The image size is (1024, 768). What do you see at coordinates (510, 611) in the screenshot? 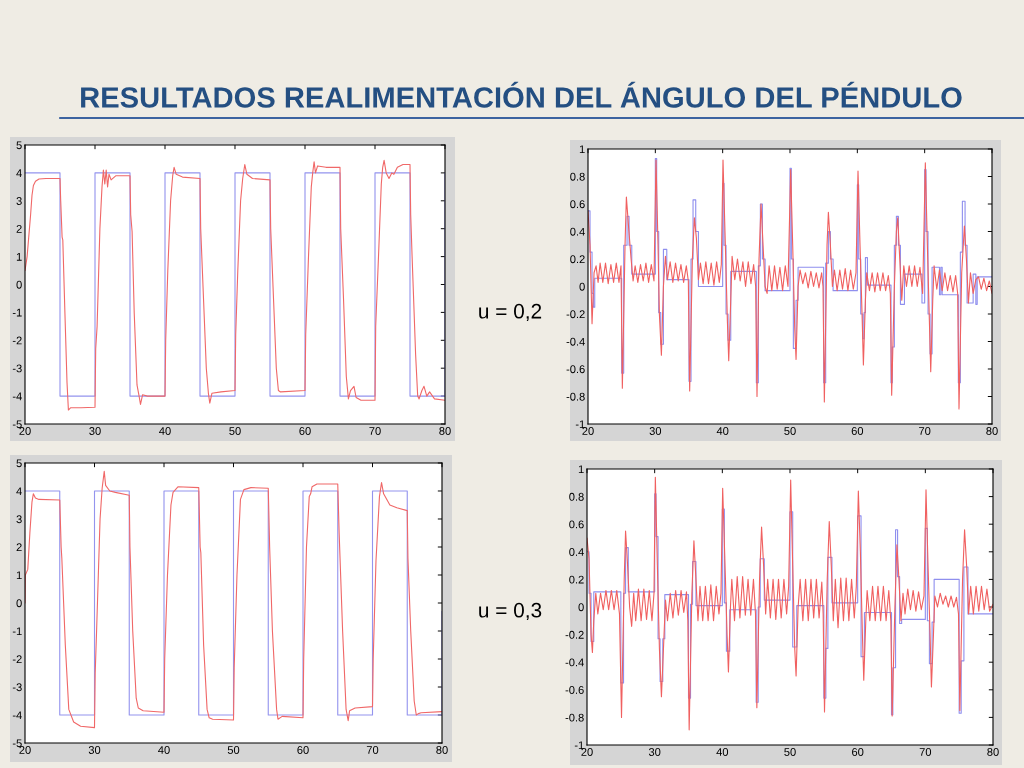
I see `text: u = 0,3` at bounding box center [510, 611].